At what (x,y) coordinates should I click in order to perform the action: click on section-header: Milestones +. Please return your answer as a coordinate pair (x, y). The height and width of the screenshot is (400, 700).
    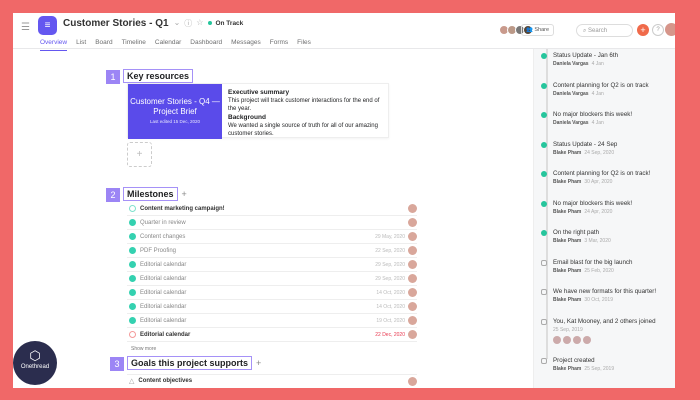
    Looking at the image, I should click on (155, 194).